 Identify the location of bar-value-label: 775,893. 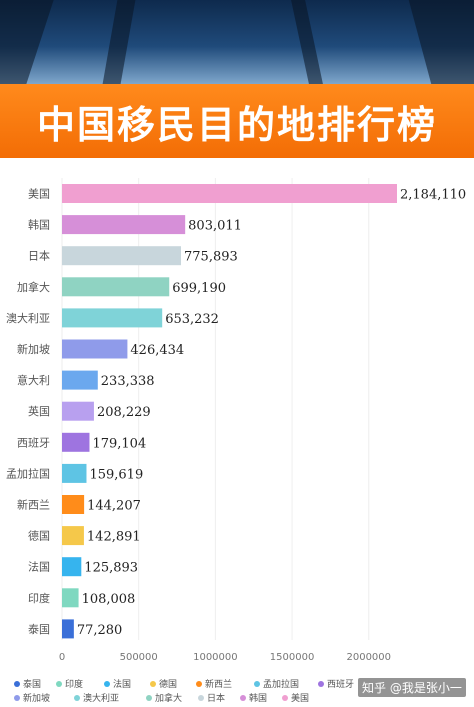
(211, 257).